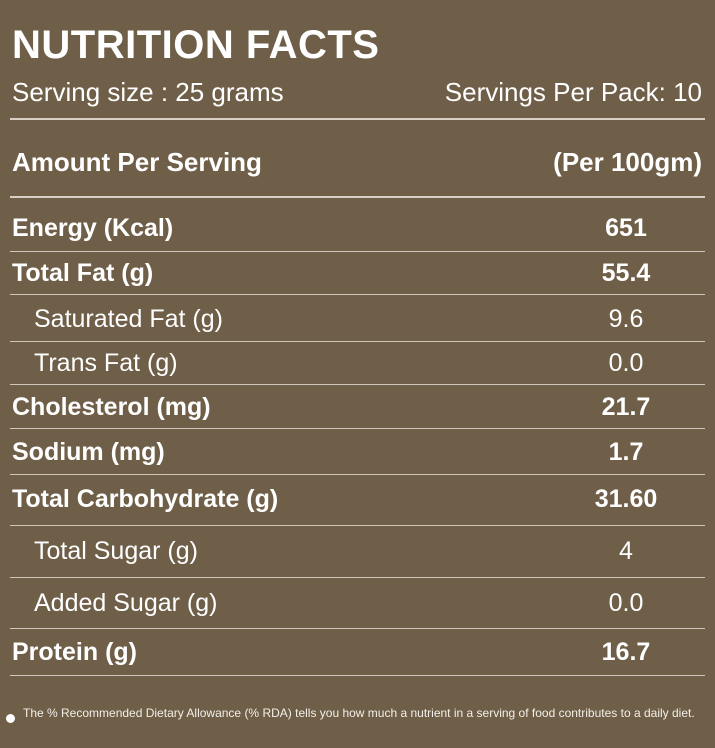 The height and width of the screenshot is (748, 715). Describe the element at coordinates (10, 718) in the screenshot. I see `bullet-icon` at that location.